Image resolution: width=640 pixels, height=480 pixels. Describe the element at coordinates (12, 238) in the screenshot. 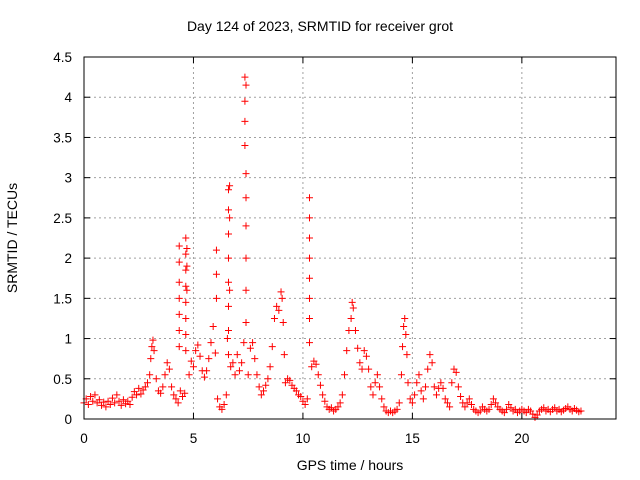

I see `y-axis-label: SRMTID / TECUs` at that location.